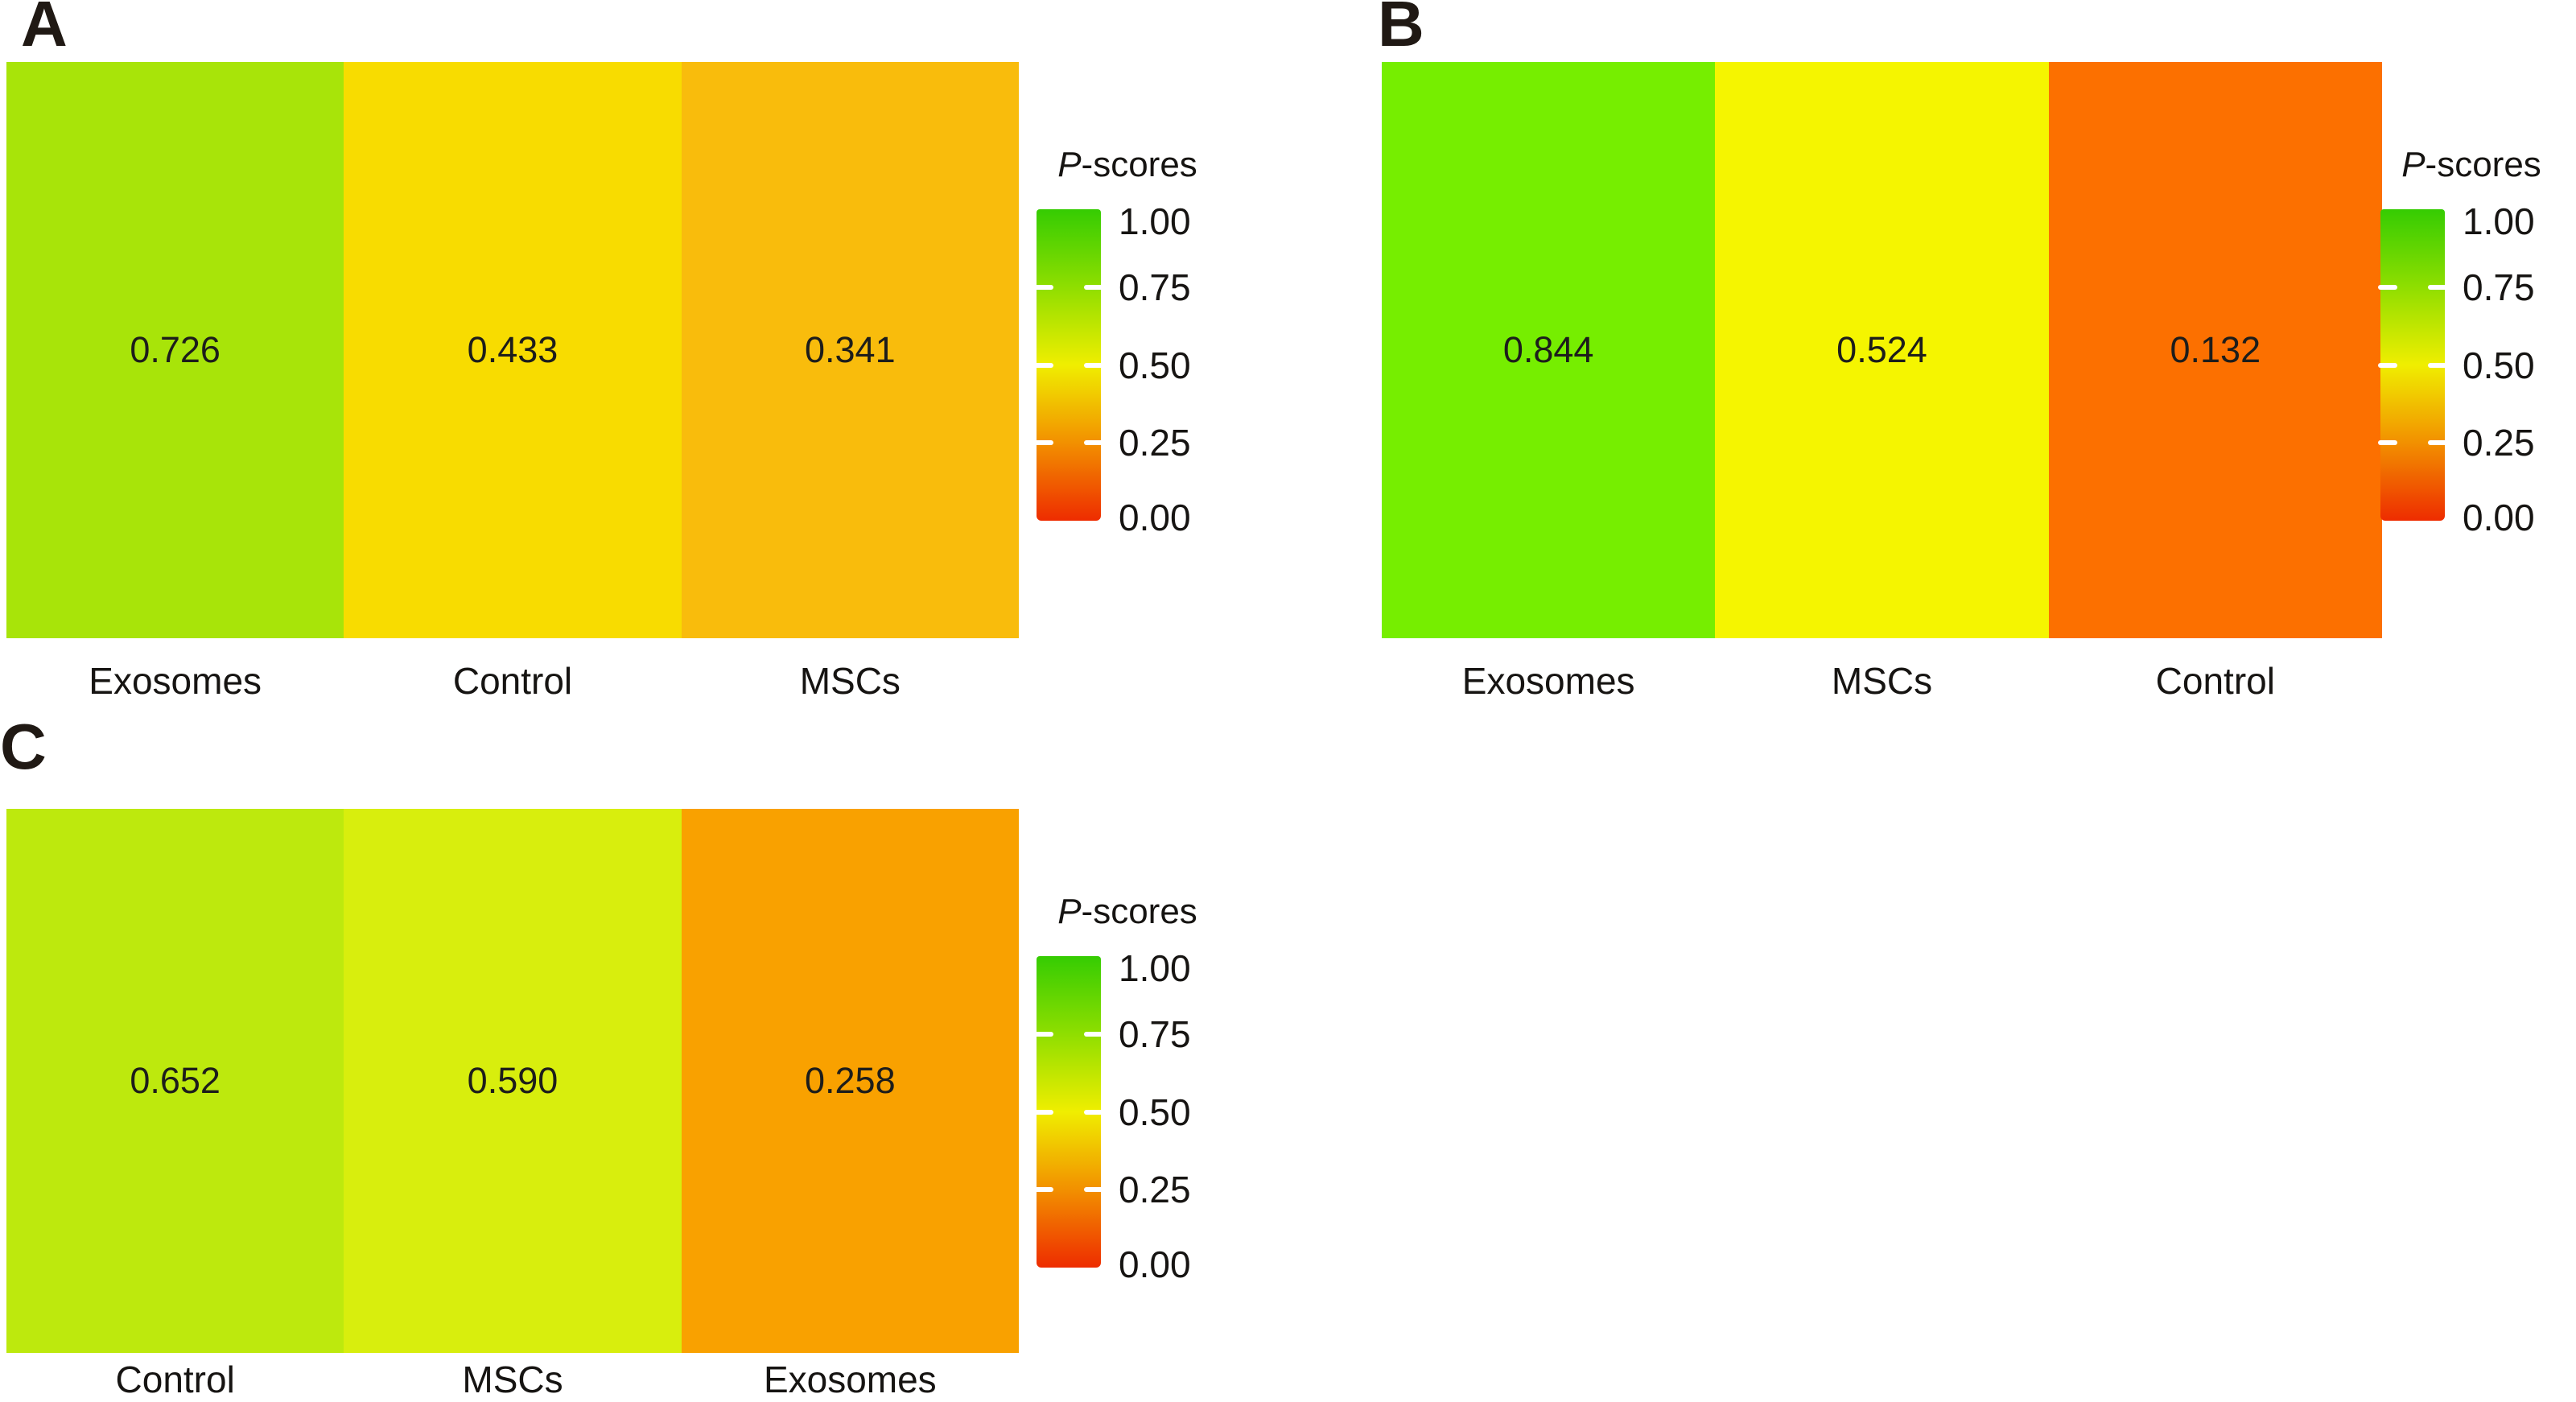 The image size is (2576, 1402). I want to click on heatmap-cell-b-mscs: 0.524, so click(1882, 350).